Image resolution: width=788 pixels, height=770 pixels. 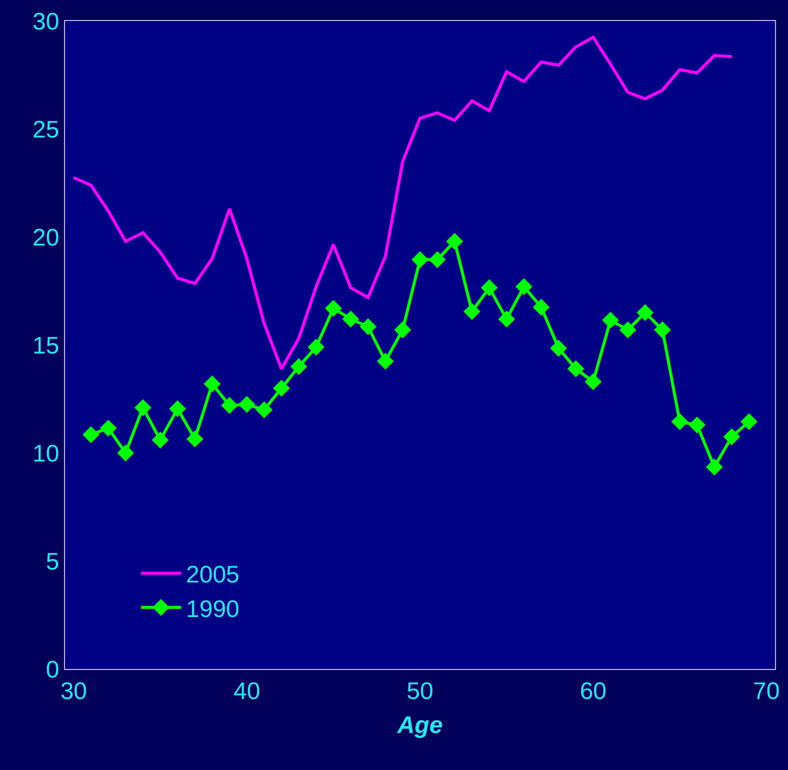 I want to click on y-tick-label: 25, so click(x=46, y=130).